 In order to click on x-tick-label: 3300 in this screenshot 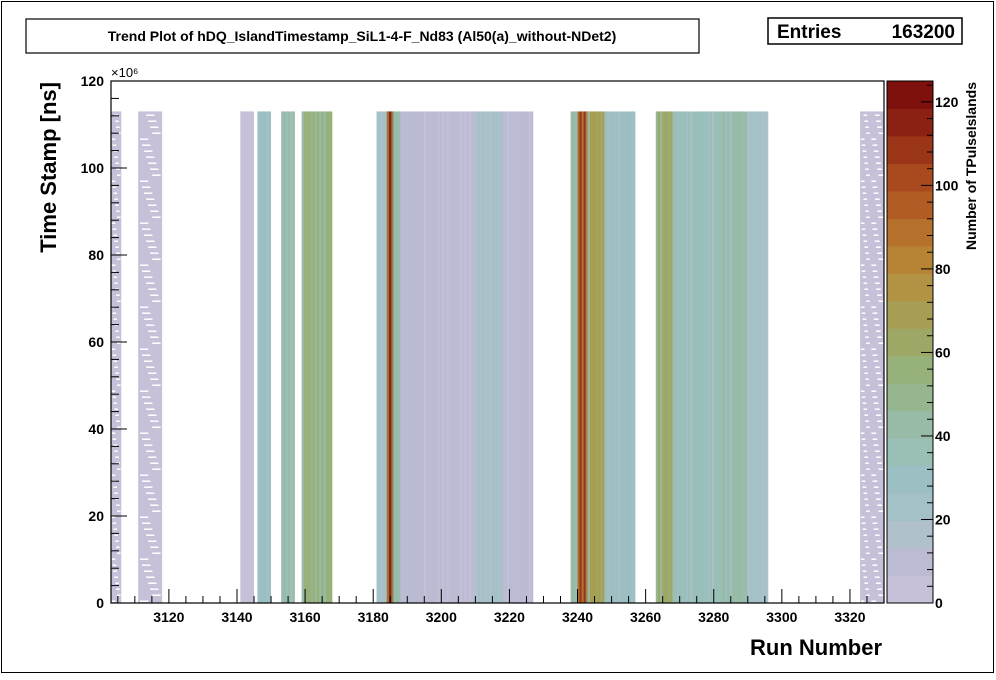, I will do `click(781, 617)`.